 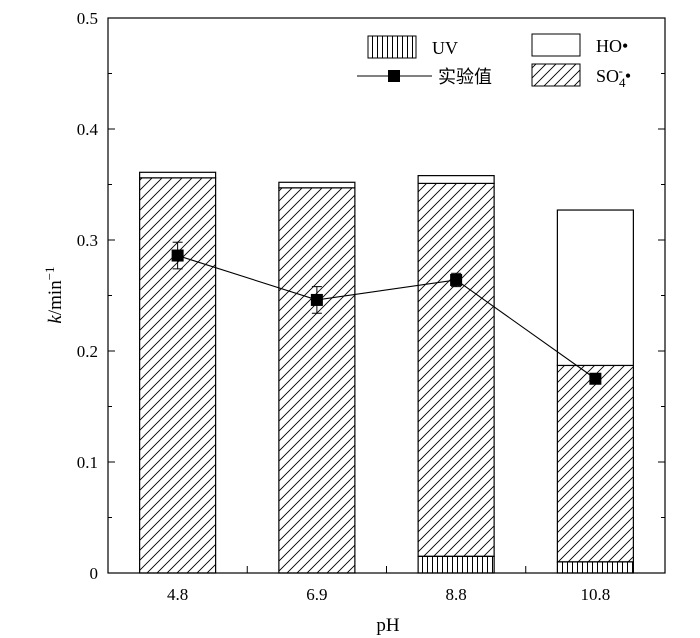 What do you see at coordinates (465, 77) in the screenshot?
I see `legend-label-experimental: 实验值` at bounding box center [465, 77].